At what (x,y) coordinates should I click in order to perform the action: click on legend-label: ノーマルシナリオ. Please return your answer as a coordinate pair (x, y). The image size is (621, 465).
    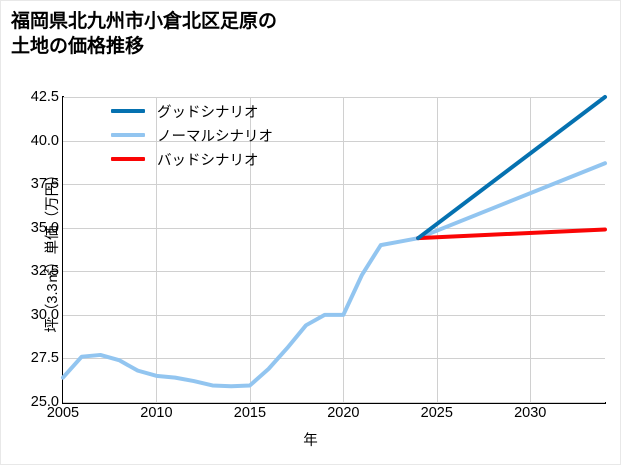
    Looking at the image, I should click on (215, 136).